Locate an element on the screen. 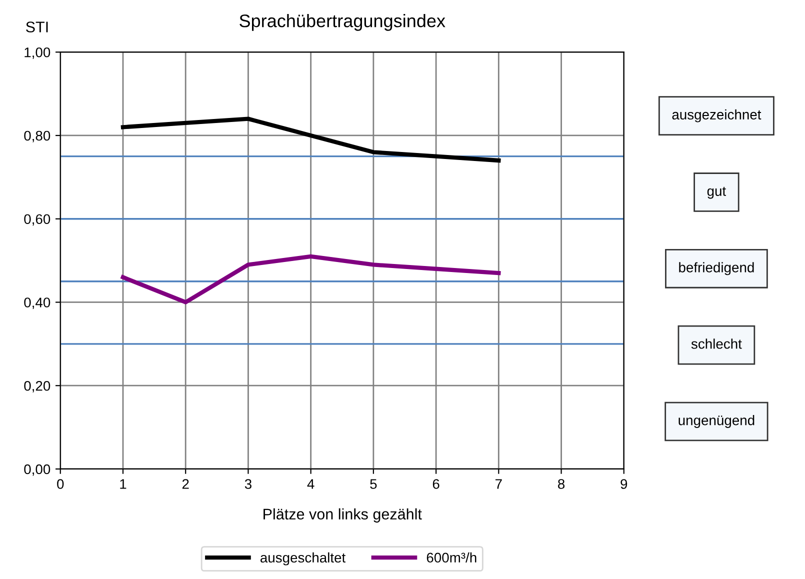  legend-label: ausgeschaltet is located at coordinates (303, 559).